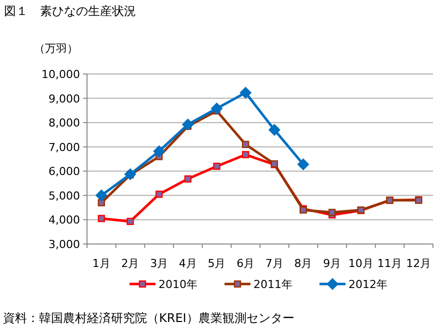 Image resolution: width=439 pixels, height=331 pixels. Describe the element at coordinates (273, 284) in the screenshot. I see `legend-label: 2011年` at that location.